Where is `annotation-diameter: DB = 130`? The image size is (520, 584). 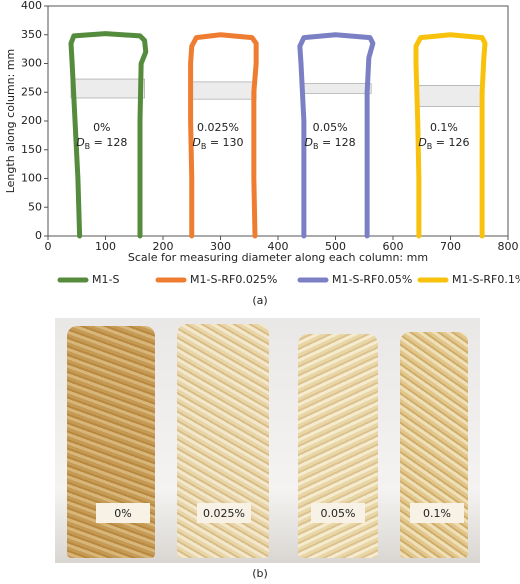 annotation-diameter: DB = 130 is located at coordinates (217, 143).